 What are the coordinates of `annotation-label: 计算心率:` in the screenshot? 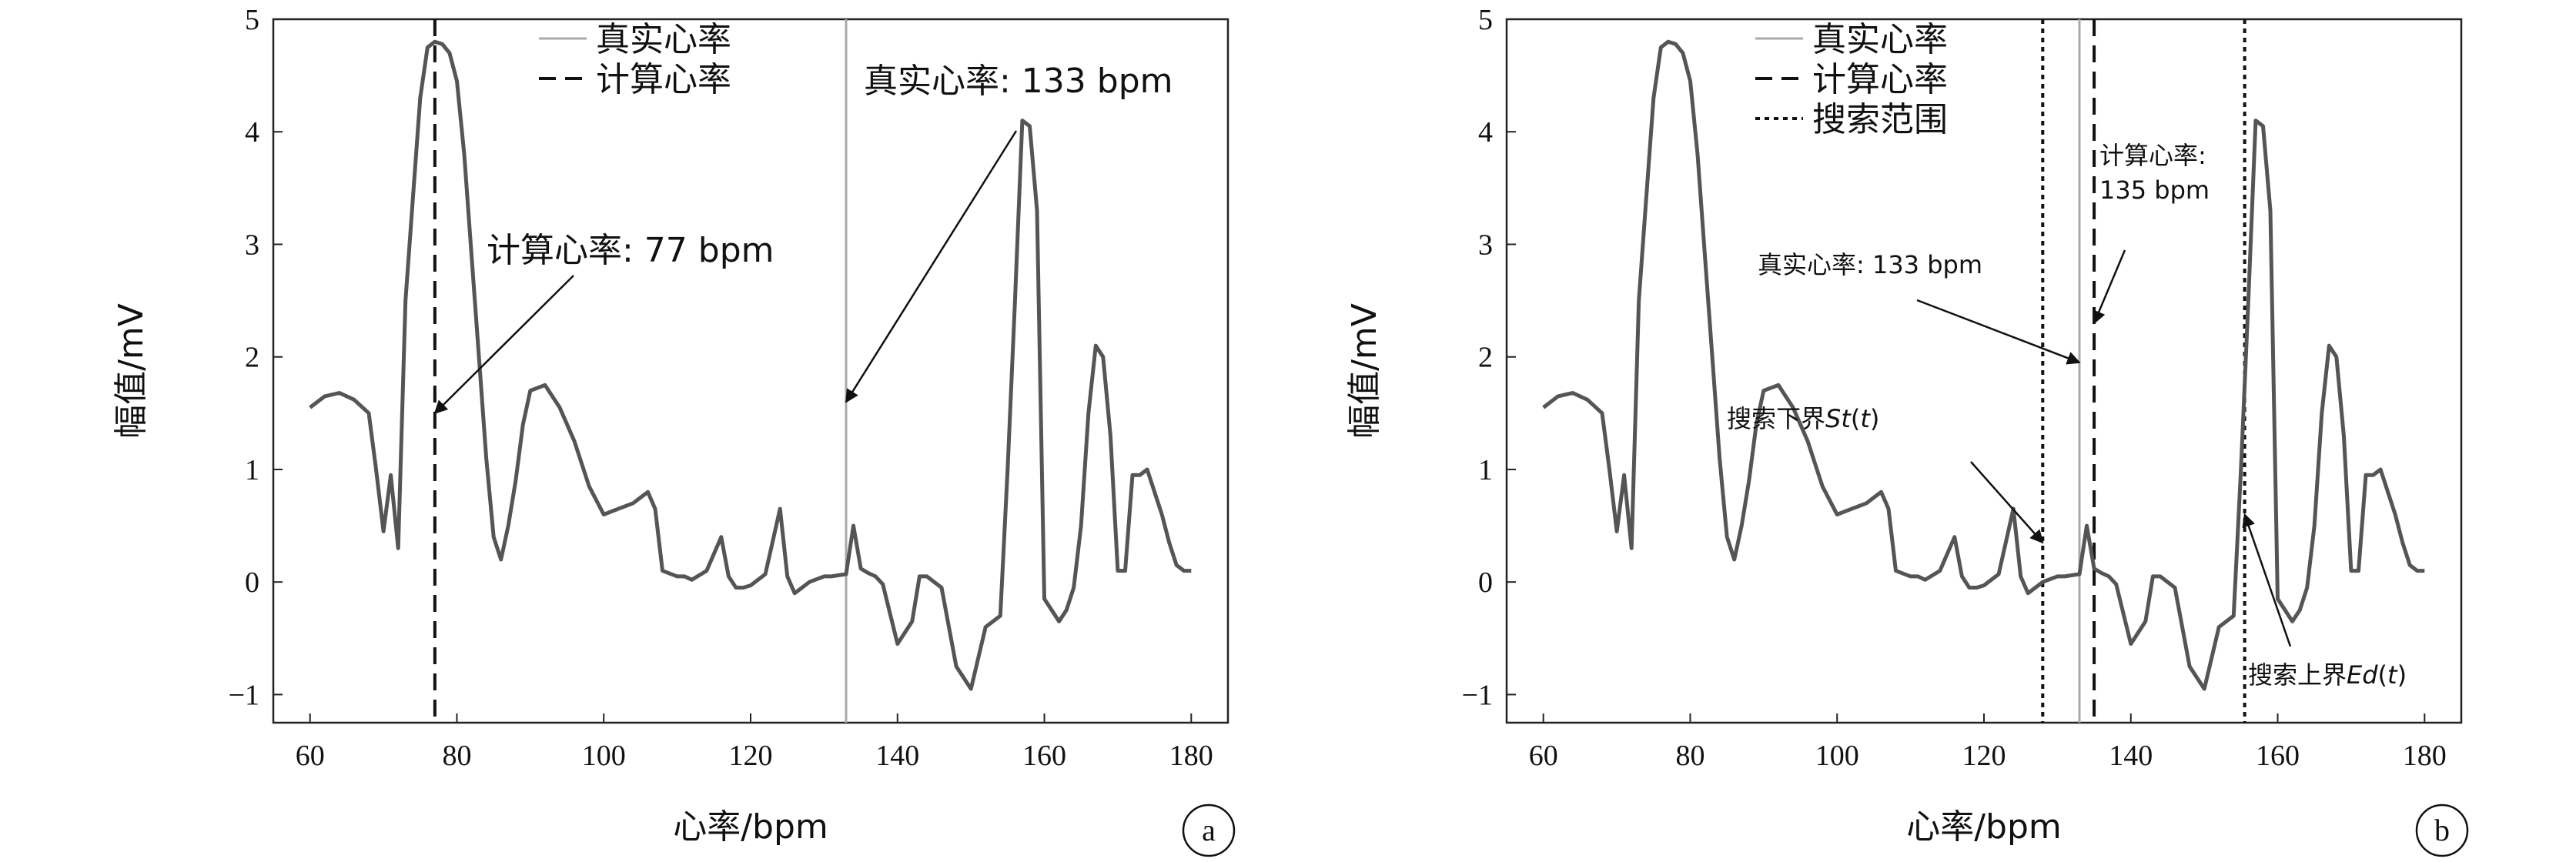 It's located at (2153, 155).